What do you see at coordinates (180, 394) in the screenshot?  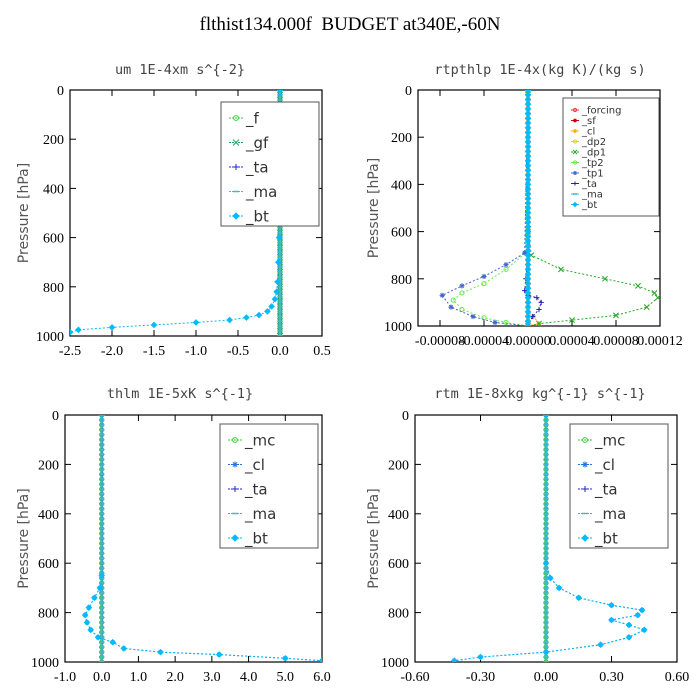 I see `chart-title: thlm 1E-5xK s^{-1}` at bounding box center [180, 394].